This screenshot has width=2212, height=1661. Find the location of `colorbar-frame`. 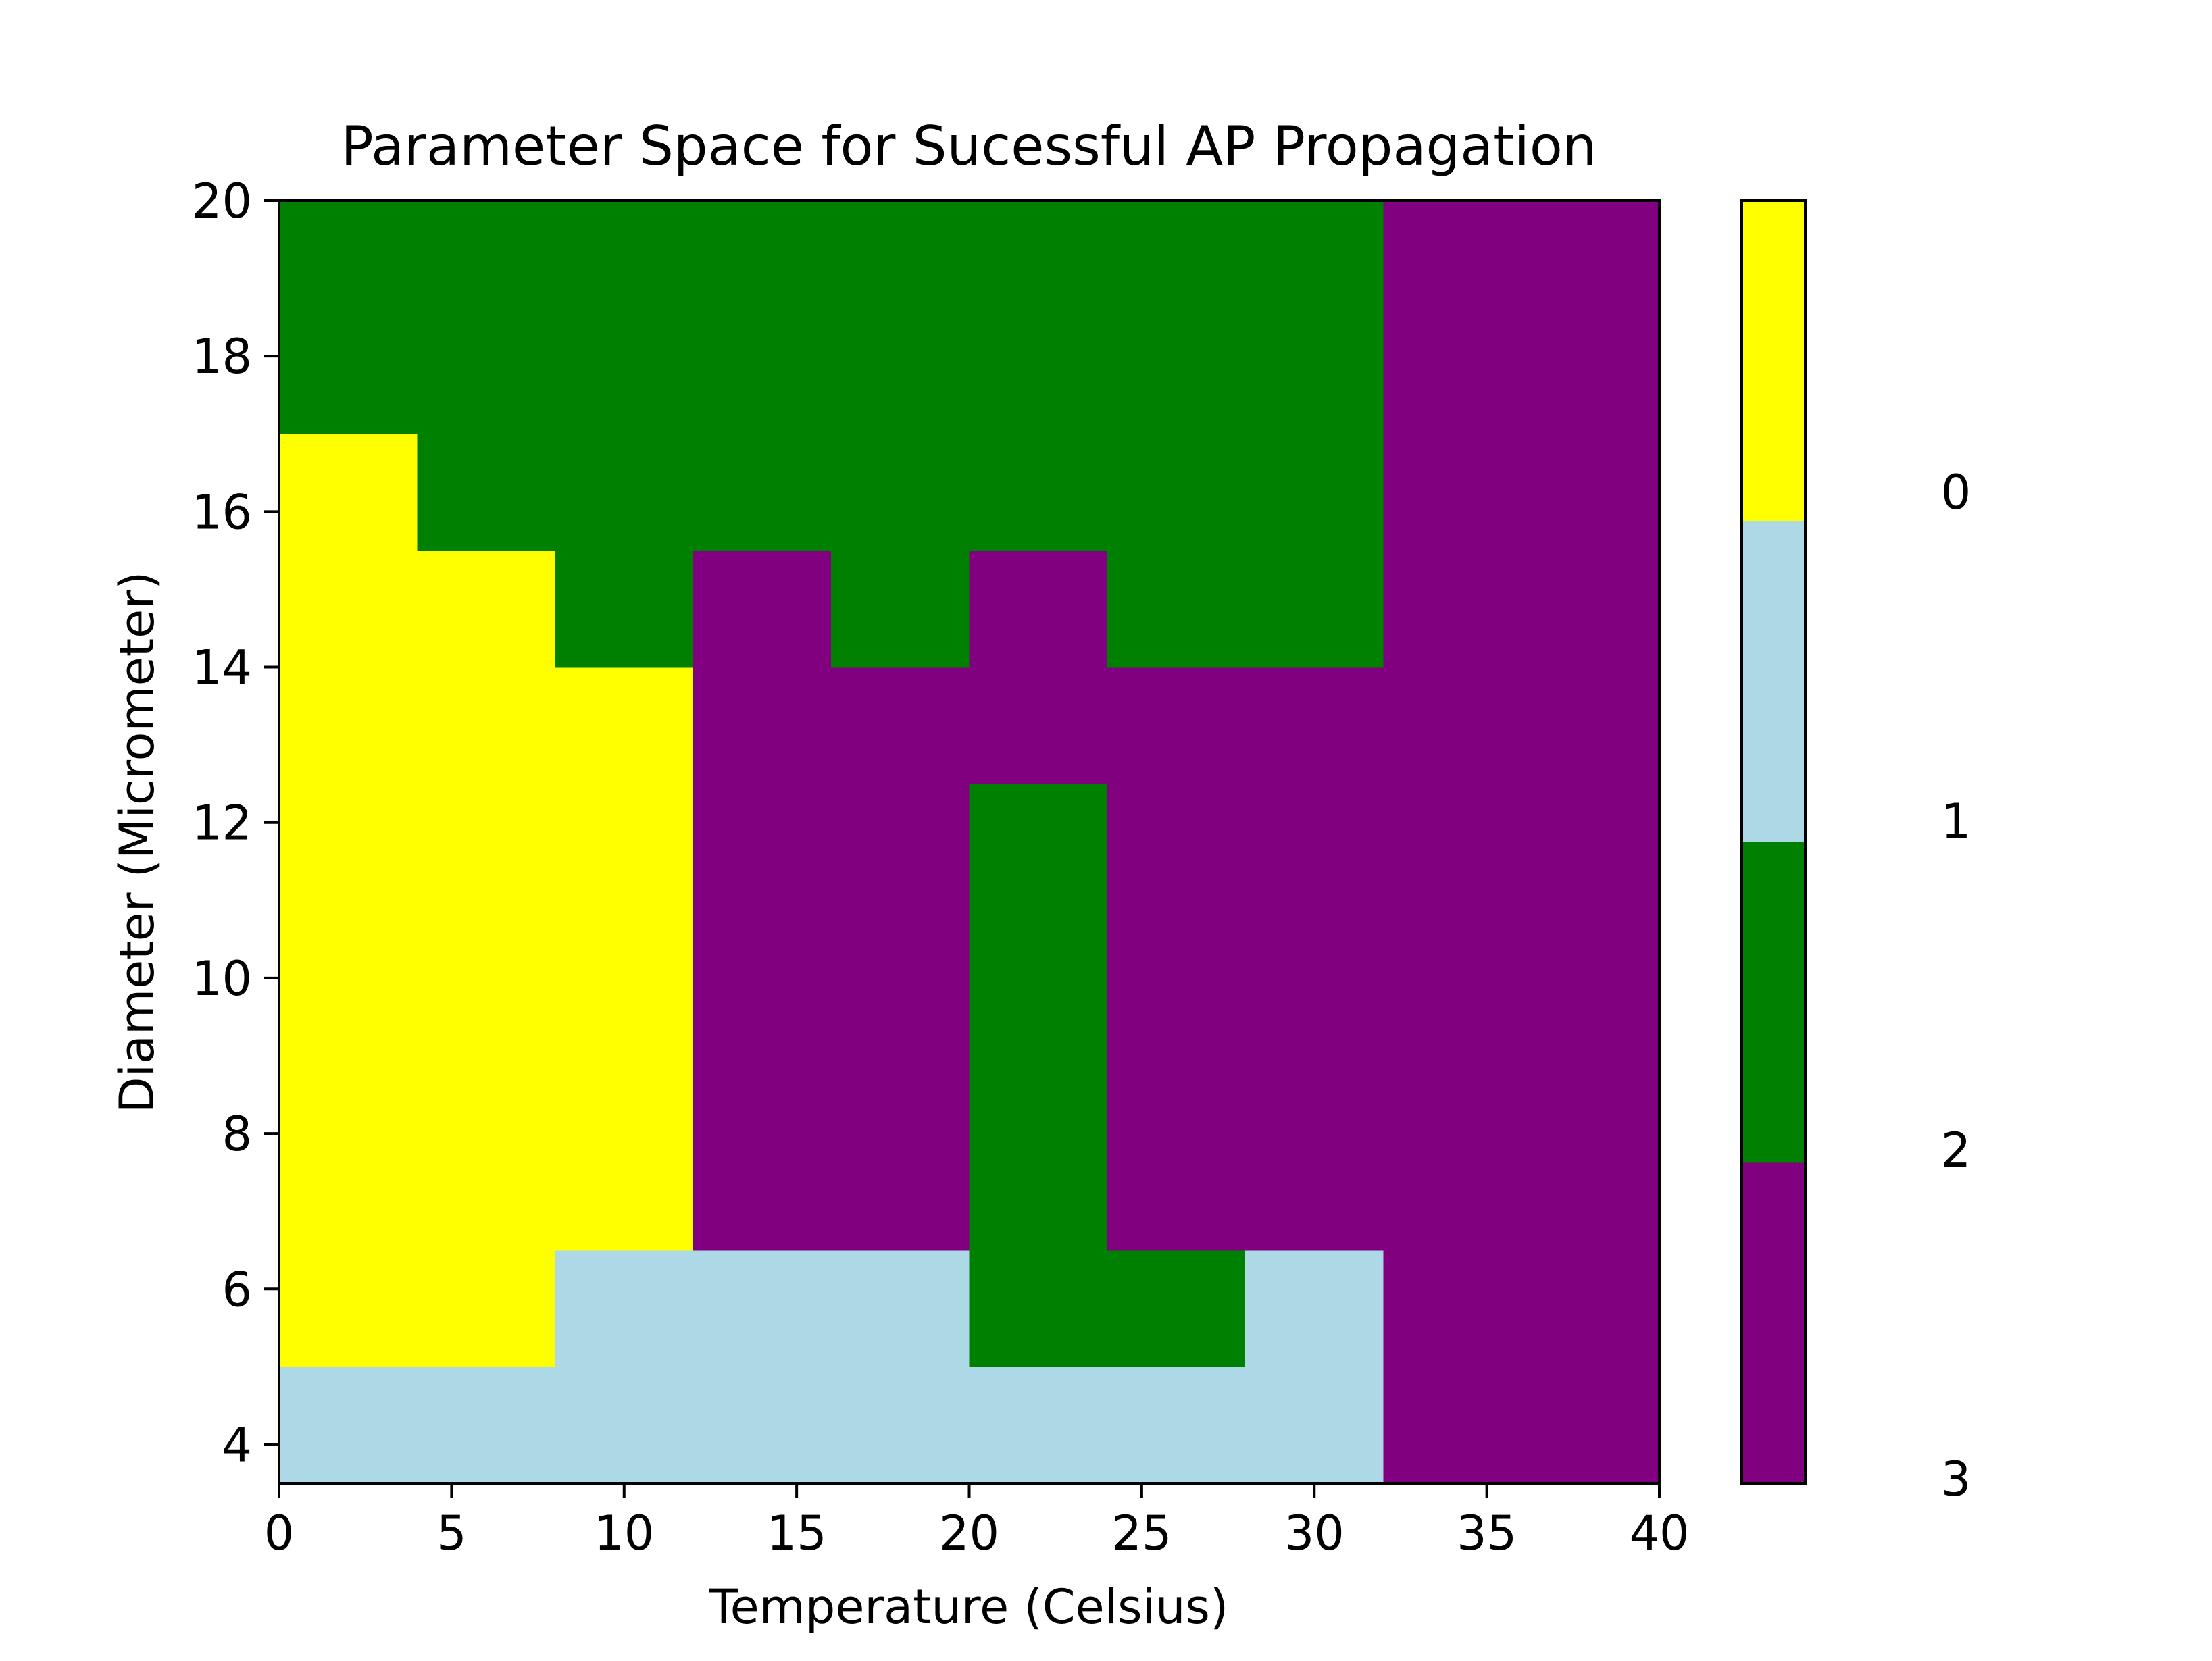

colorbar-frame is located at coordinates (1773, 842).